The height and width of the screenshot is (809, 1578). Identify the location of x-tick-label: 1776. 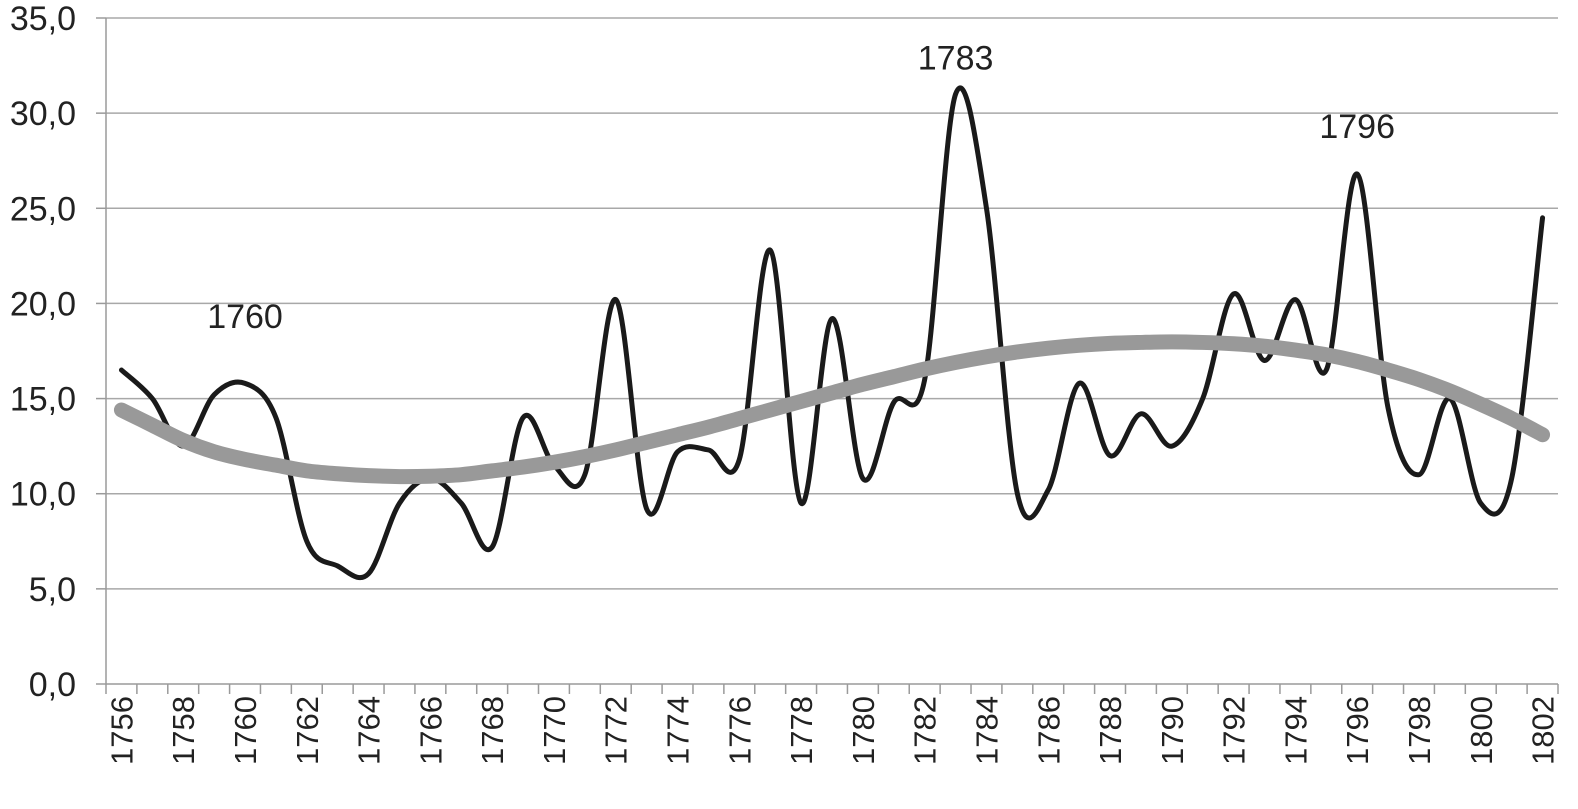
(739, 730).